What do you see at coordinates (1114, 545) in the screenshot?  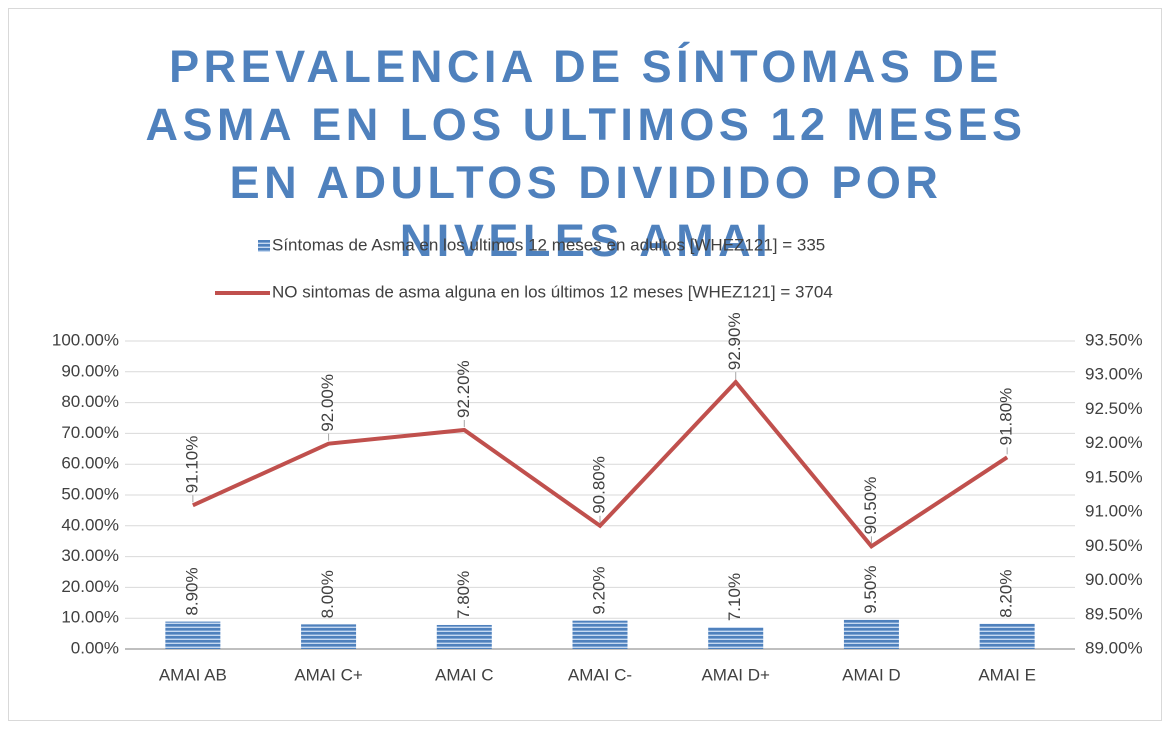 I see `y2-tick-label: 90.50%` at bounding box center [1114, 545].